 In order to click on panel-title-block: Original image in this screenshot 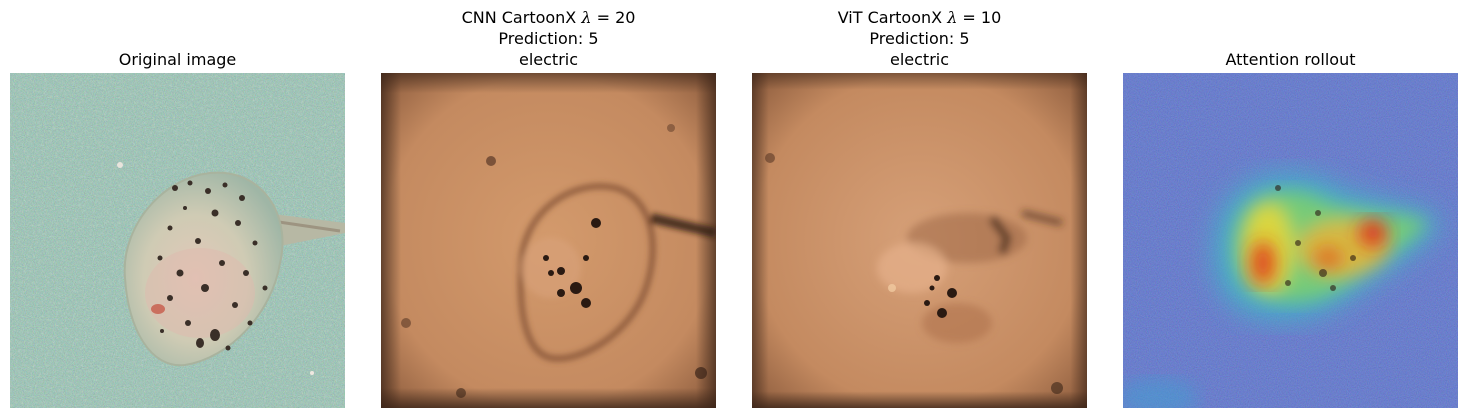, I will do `click(177, 39)`.